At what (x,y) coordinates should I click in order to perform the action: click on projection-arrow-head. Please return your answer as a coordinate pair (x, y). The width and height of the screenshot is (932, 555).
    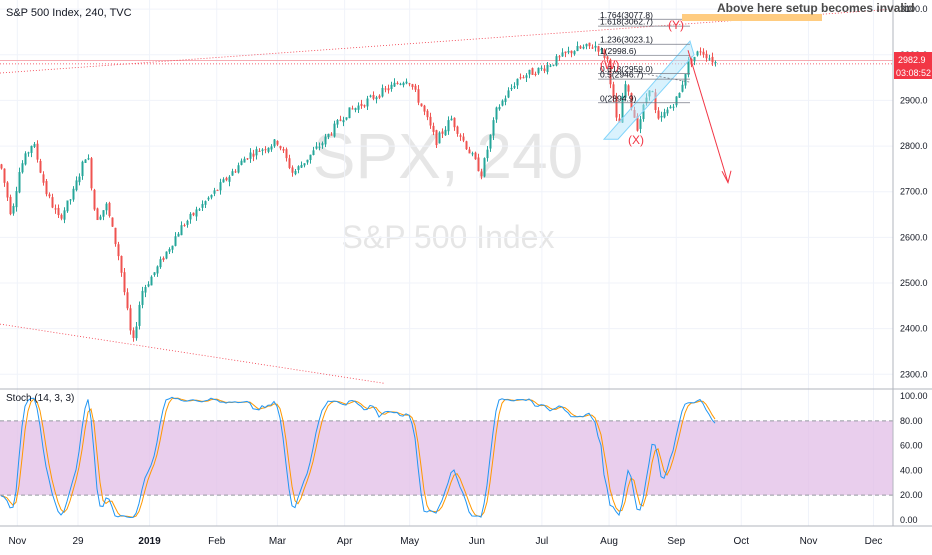
    Looking at the image, I should click on (726, 177).